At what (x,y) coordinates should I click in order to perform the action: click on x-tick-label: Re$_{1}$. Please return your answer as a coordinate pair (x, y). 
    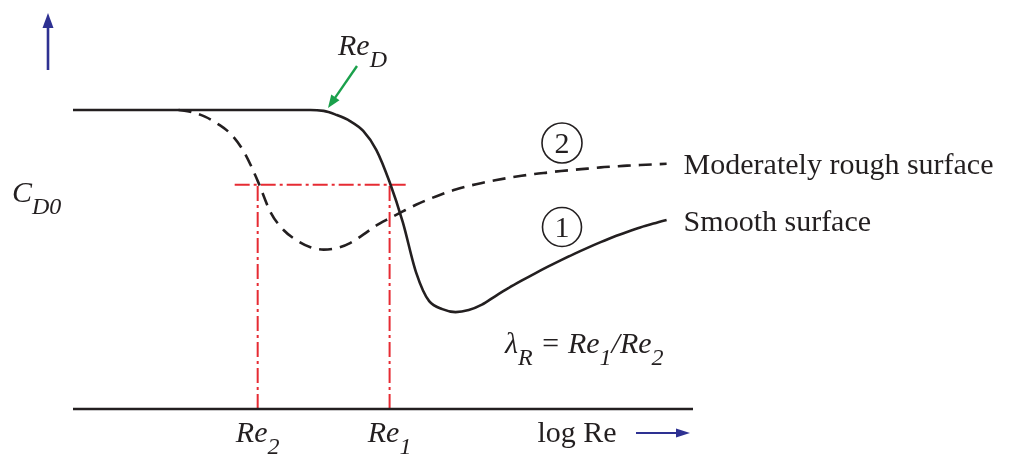
    Looking at the image, I should click on (389, 436).